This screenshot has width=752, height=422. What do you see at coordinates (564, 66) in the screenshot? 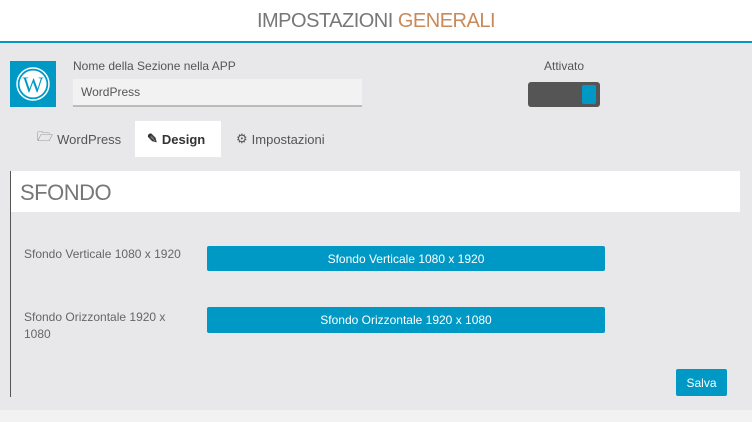
I see `enabled-label: Attivato` at bounding box center [564, 66].